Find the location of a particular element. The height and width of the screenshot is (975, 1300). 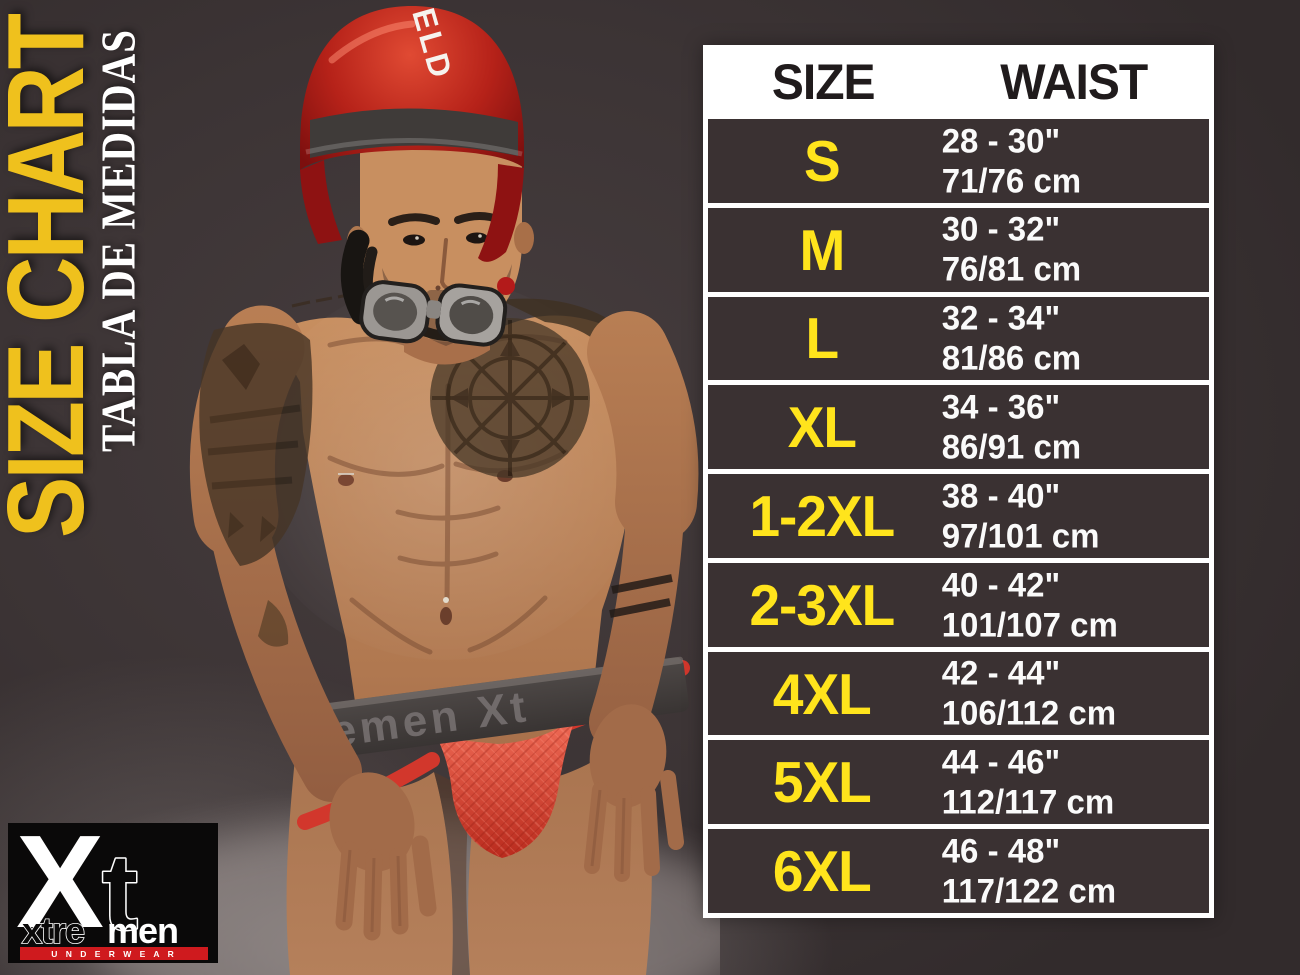

logo-t: t is located at coordinates (120, 891).